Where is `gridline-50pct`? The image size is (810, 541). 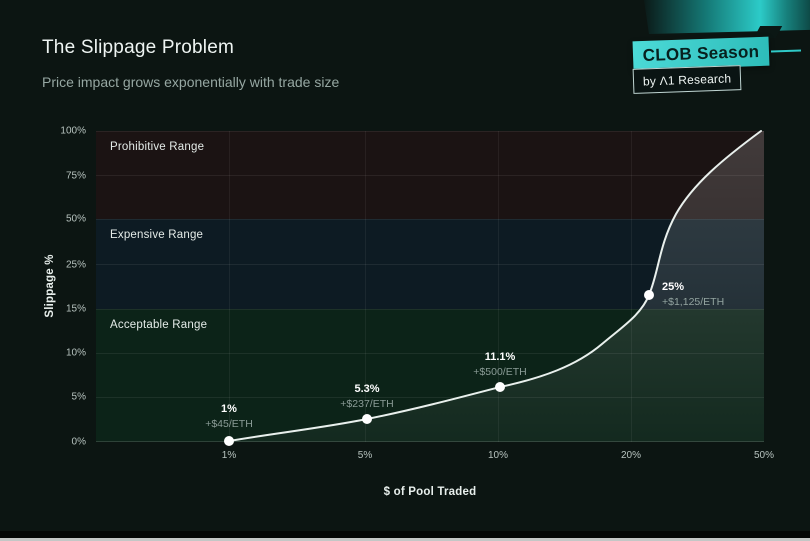
gridline-50pct is located at coordinates (430, 219).